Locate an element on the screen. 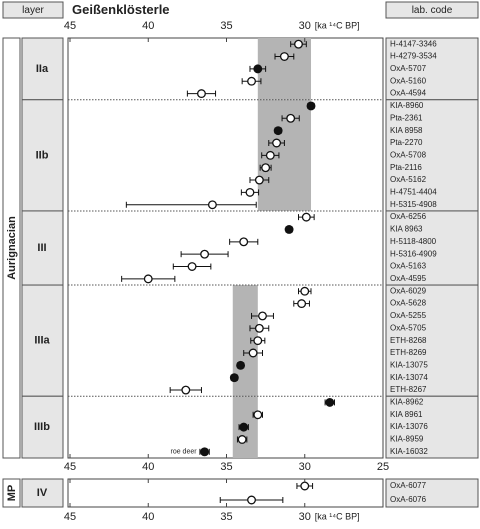 The height and width of the screenshot is (529, 480). plot-frame is located at coordinates (225, 493).